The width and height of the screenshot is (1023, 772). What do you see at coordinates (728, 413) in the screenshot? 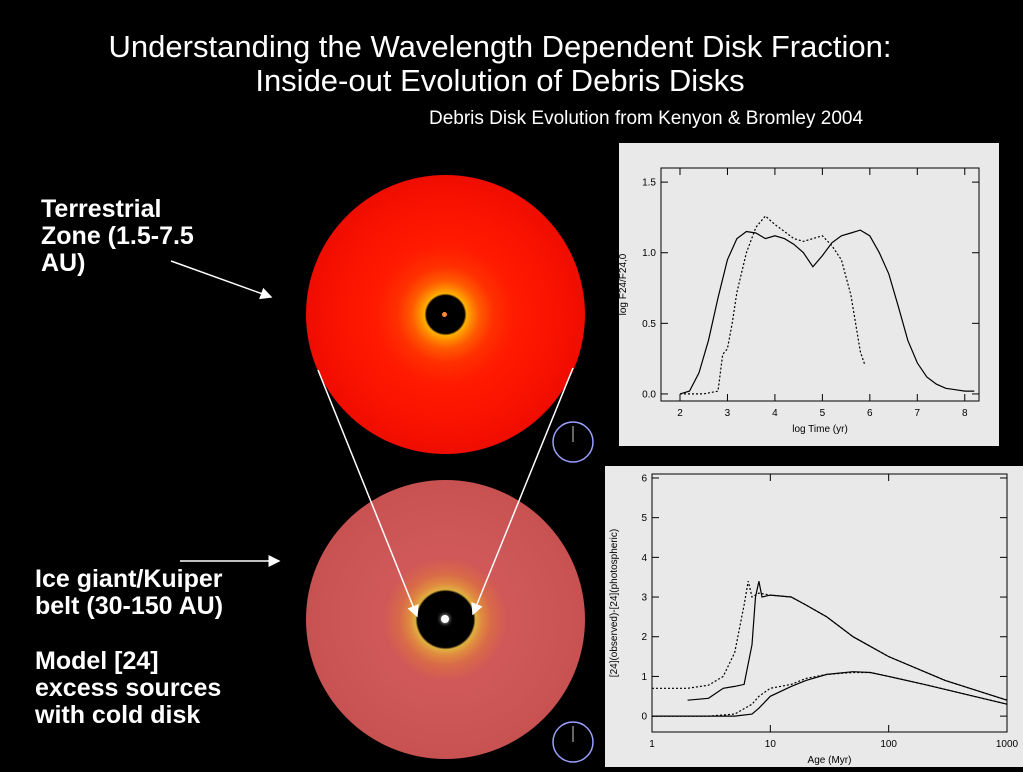
I see `x-tick-label: 3` at bounding box center [728, 413].